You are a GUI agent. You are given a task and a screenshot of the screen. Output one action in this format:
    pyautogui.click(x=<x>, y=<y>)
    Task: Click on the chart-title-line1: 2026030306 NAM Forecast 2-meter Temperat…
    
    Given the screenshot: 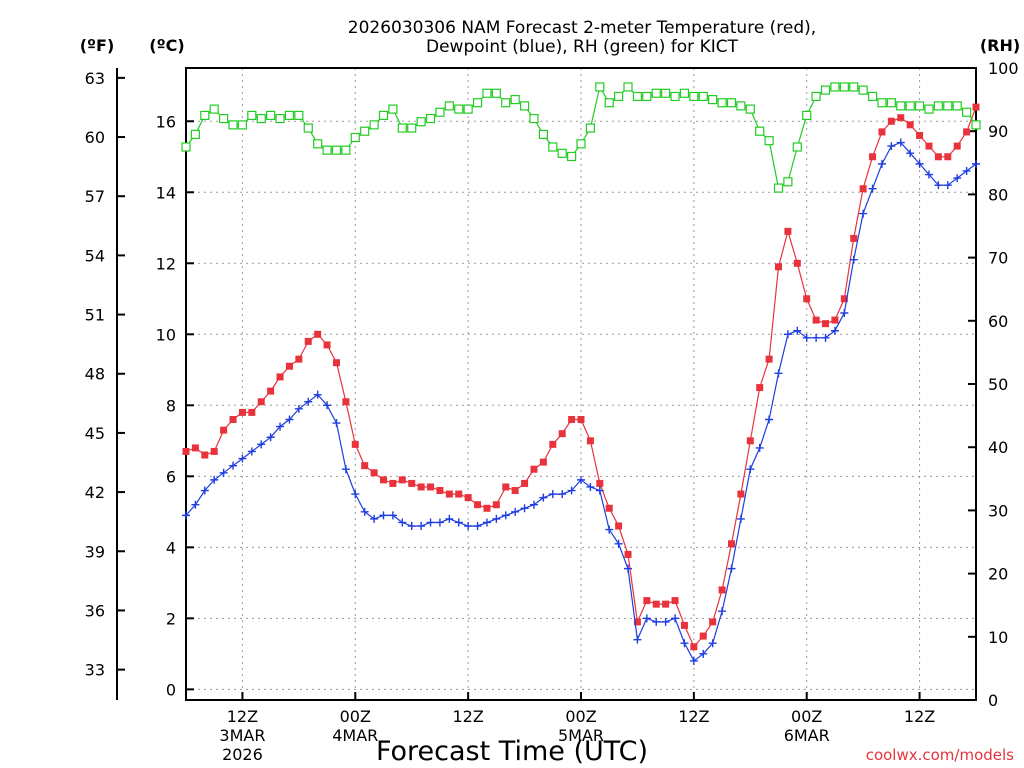 What is the action you would take?
    pyautogui.click(x=582, y=28)
    